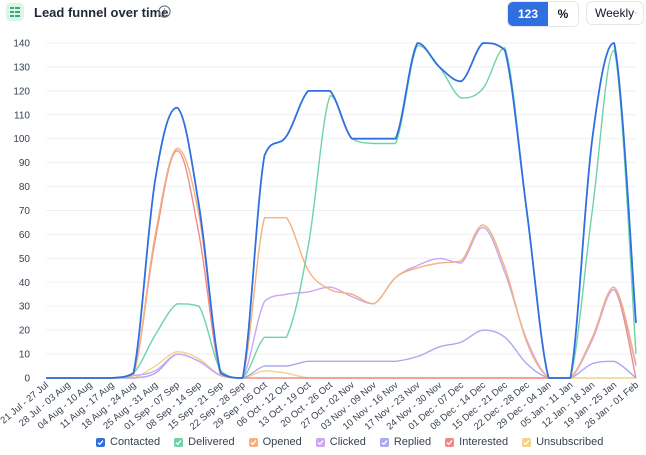 Image resolution: width=646 pixels, height=455 pixels. What do you see at coordinates (211, 442) in the screenshot?
I see `legend-label: Delivered` at bounding box center [211, 442].